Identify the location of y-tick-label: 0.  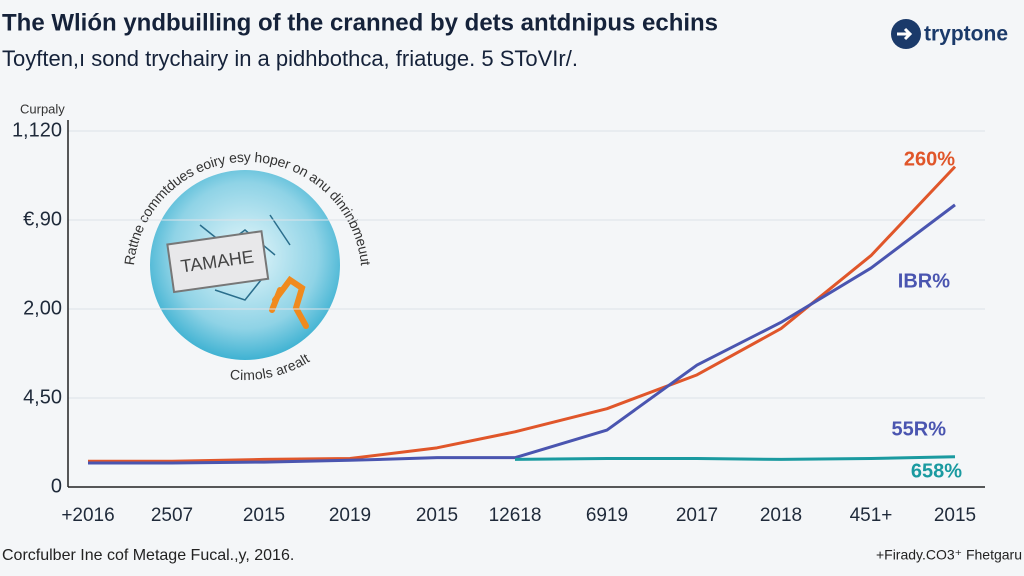
(56, 486).